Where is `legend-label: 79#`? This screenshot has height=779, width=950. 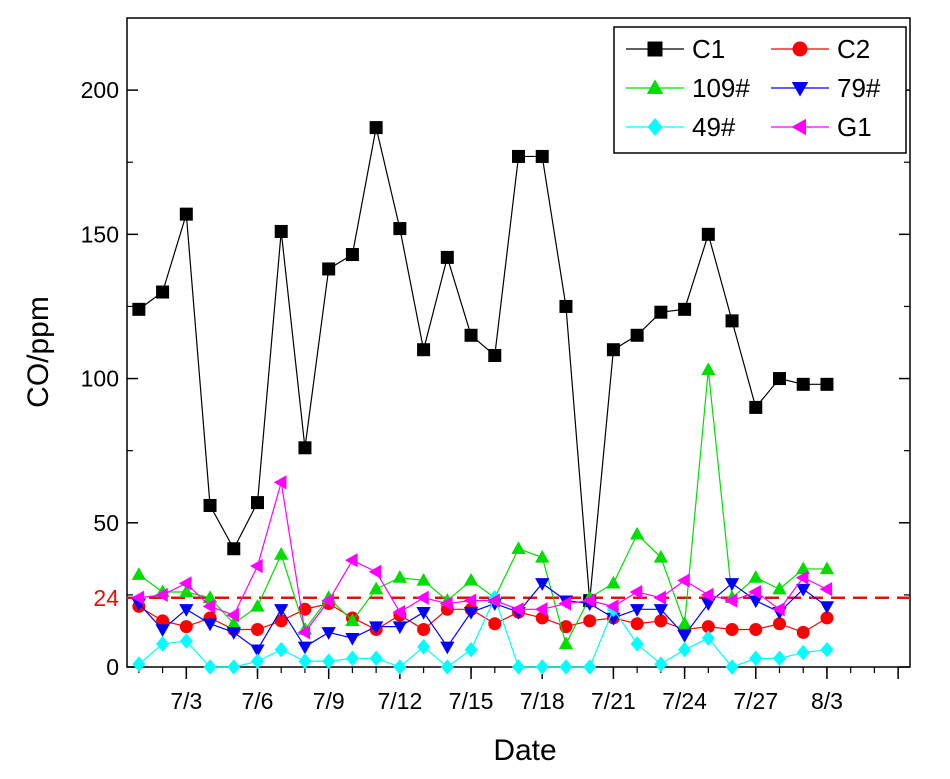
legend-label: 79# is located at coordinates (859, 88).